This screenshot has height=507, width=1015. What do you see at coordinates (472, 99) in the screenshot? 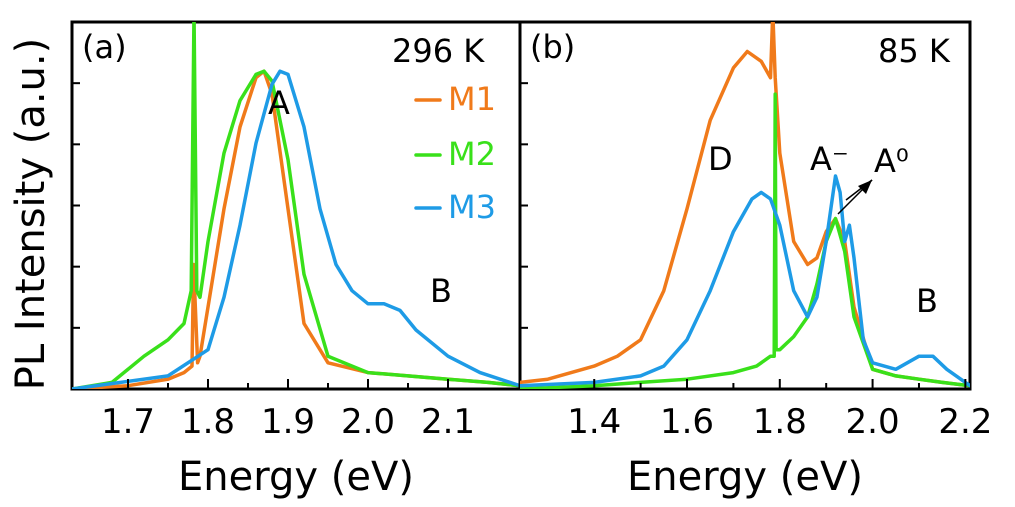
I see `legend-m1: M1` at bounding box center [472, 99].